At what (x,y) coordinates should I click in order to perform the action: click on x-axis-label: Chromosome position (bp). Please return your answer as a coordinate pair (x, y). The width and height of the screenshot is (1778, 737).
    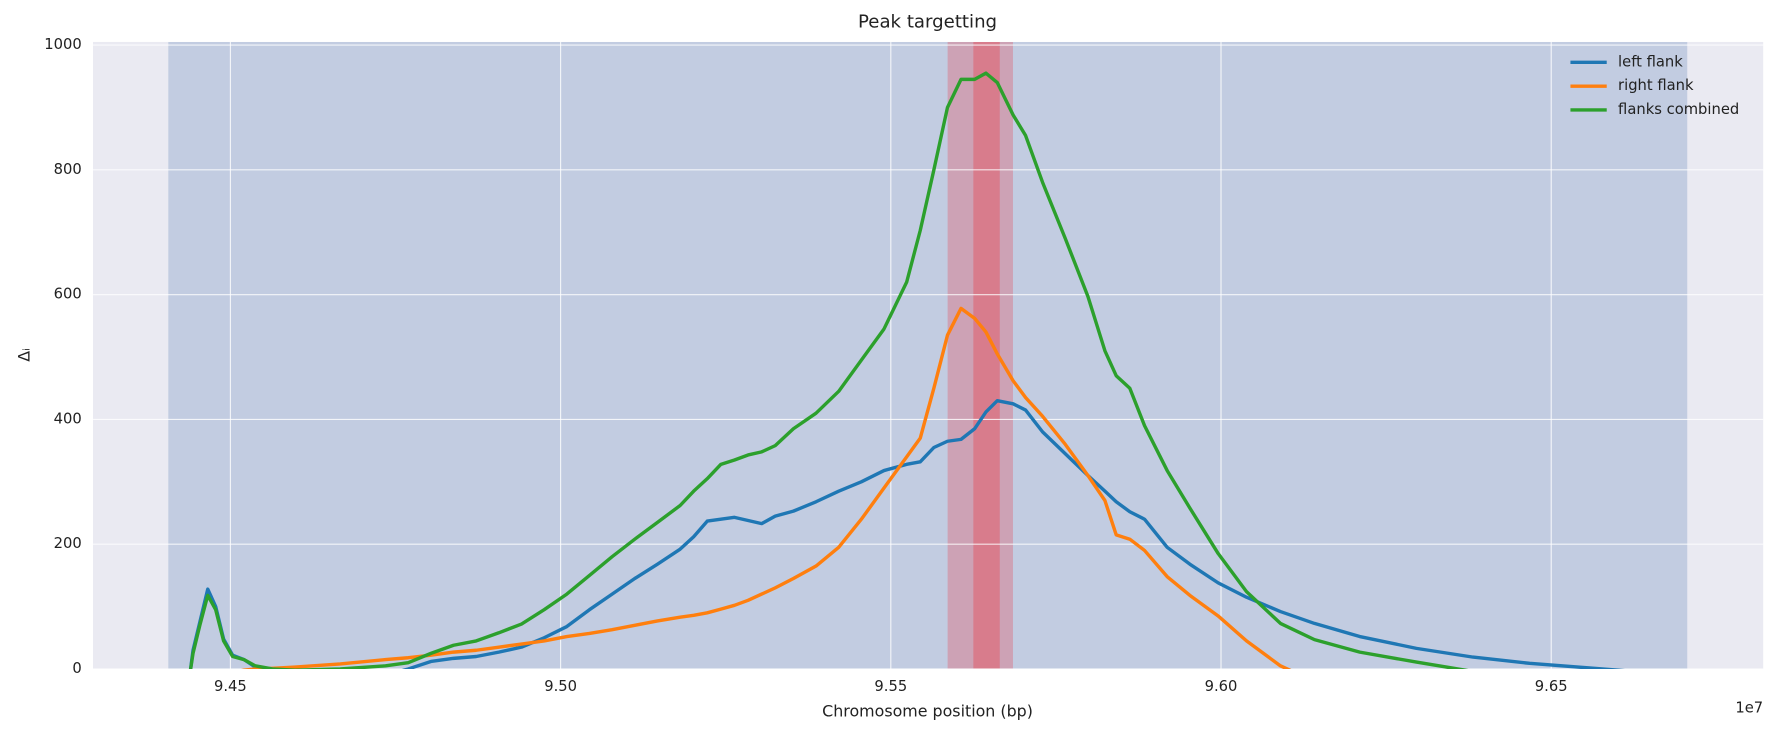
    Looking at the image, I should click on (927, 711).